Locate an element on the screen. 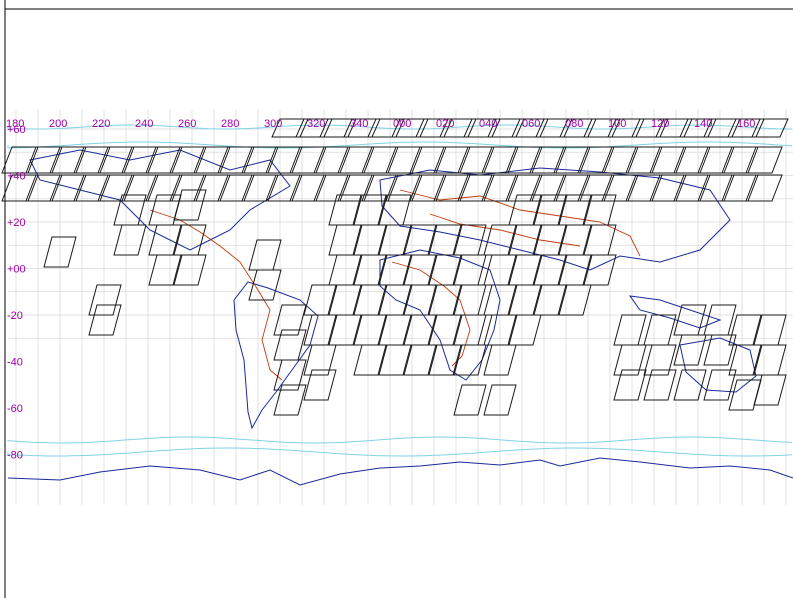 This screenshot has width=793, height=598. longitude-label: 040 is located at coordinates (488, 124).